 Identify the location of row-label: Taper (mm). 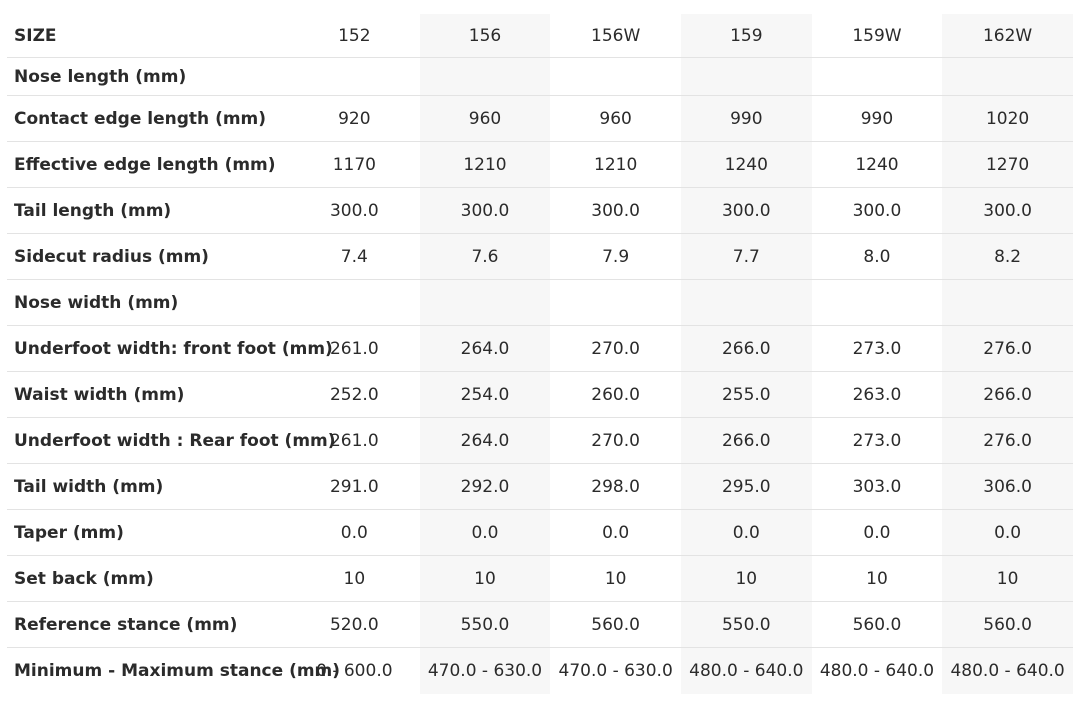
(148, 533).